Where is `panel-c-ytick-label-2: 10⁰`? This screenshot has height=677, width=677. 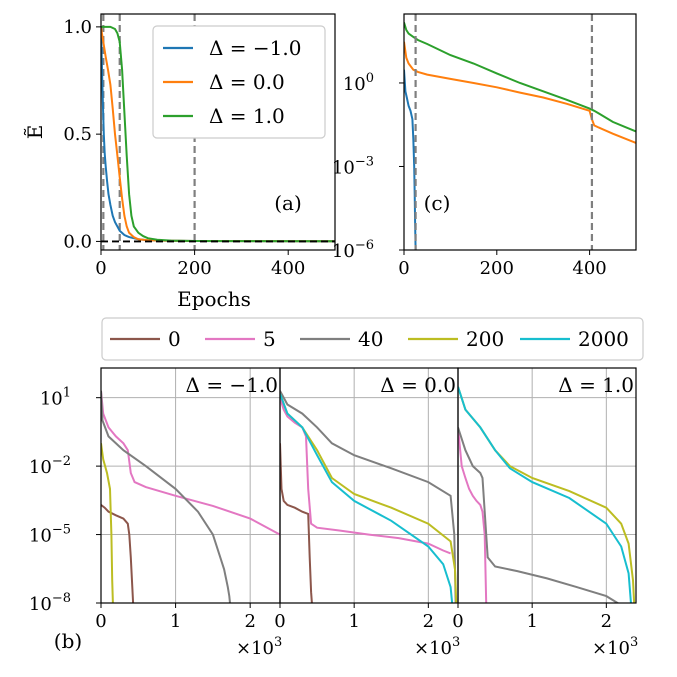 panel-c-ytick-label-2: 10⁰ is located at coordinates (358, 83).